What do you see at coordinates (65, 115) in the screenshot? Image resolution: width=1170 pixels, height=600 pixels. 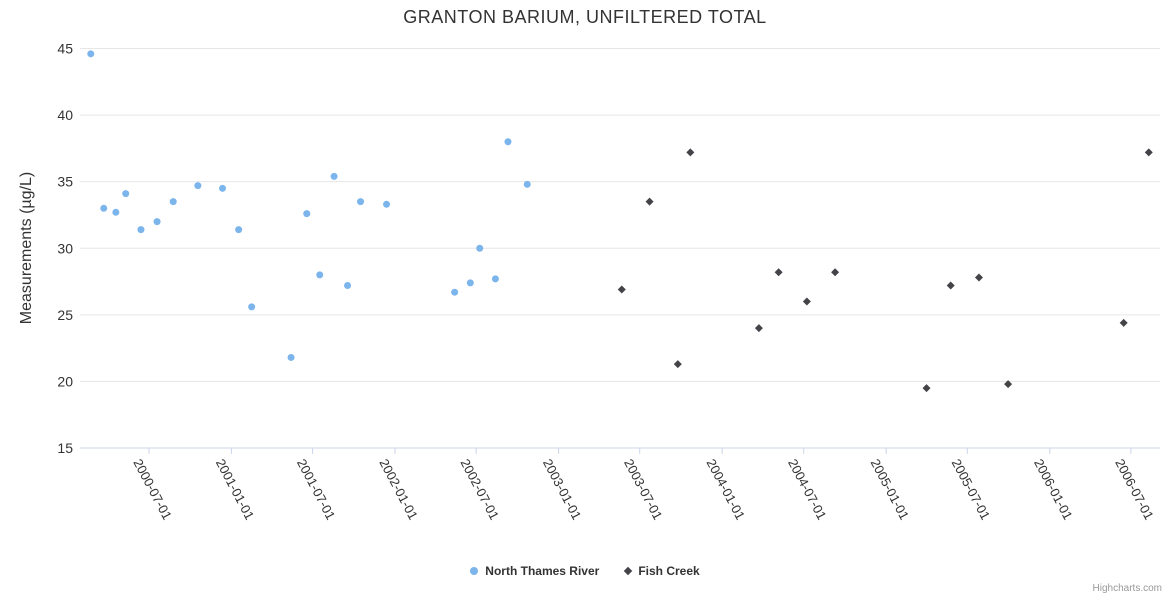 I see `y-tick-label: 40` at bounding box center [65, 115].